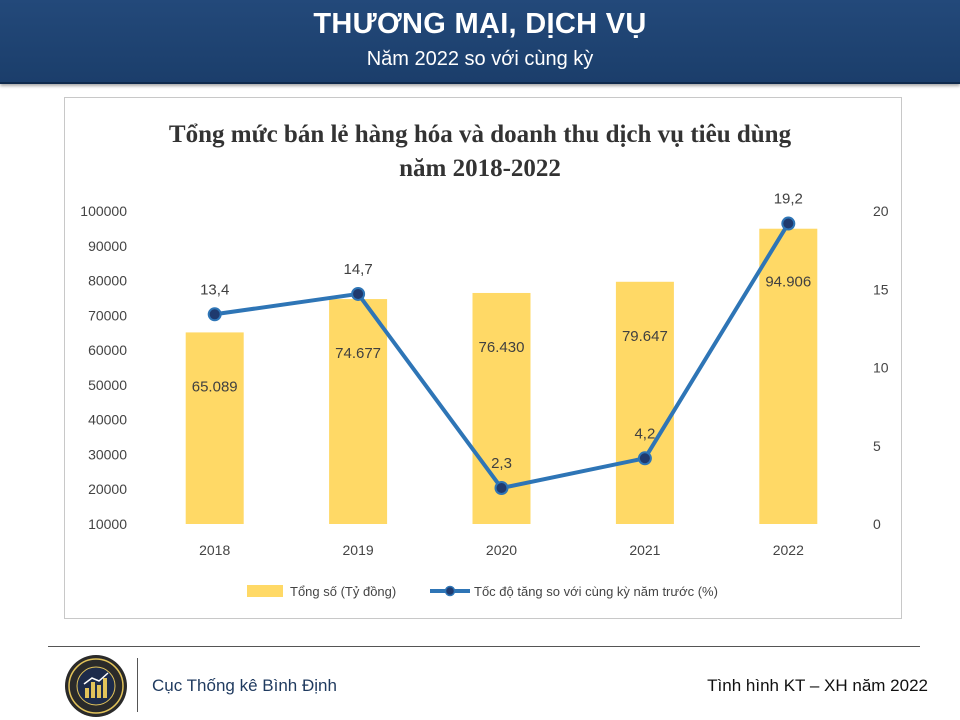  I want to click on line-data-label: 4,2, so click(644, 433).